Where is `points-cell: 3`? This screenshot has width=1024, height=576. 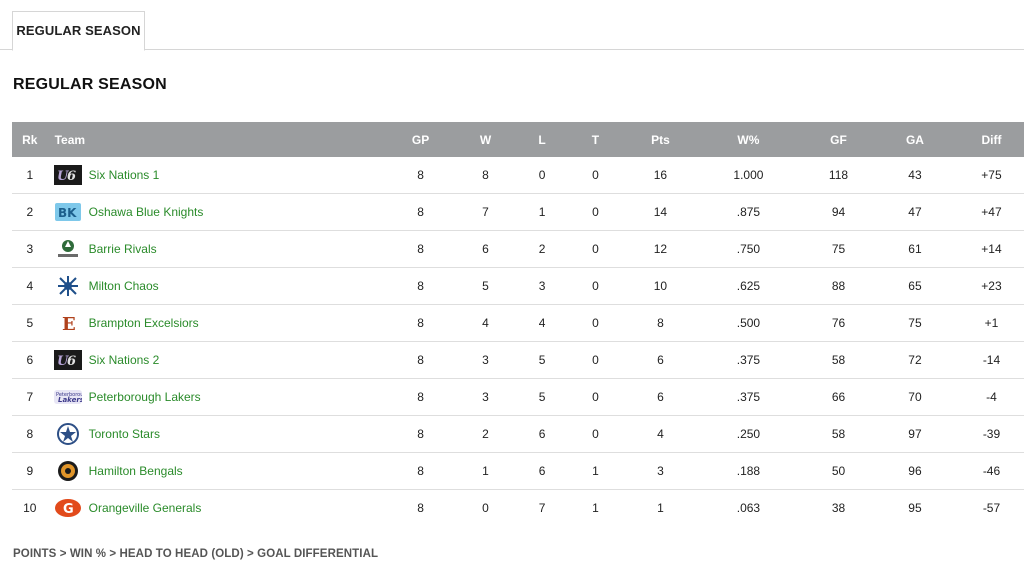 points-cell: 3 is located at coordinates (660, 470).